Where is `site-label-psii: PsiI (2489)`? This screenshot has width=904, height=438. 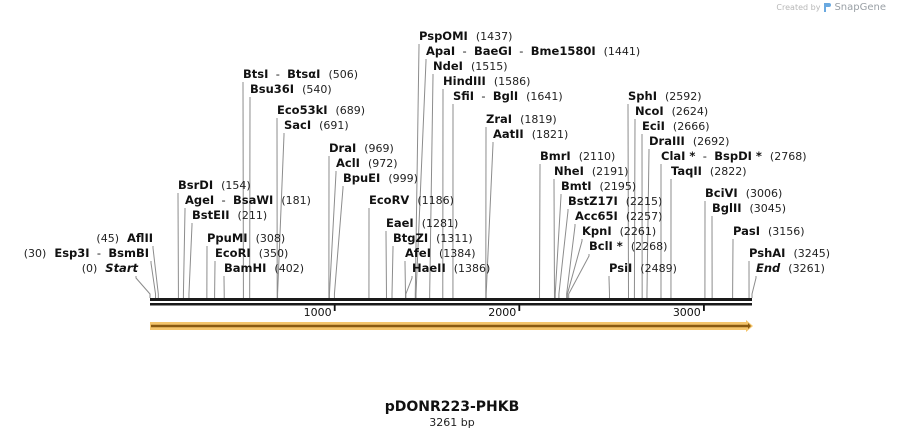
site-label-psii: PsiI (2489) is located at coordinates (643, 268).